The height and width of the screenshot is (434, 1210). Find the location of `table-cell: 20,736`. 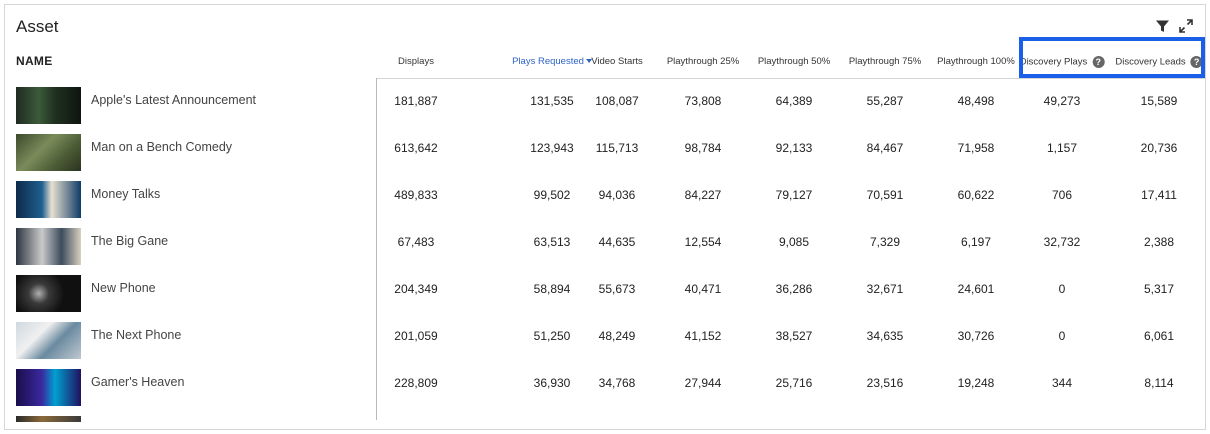

table-cell: 20,736 is located at coordinates (1159, 148).